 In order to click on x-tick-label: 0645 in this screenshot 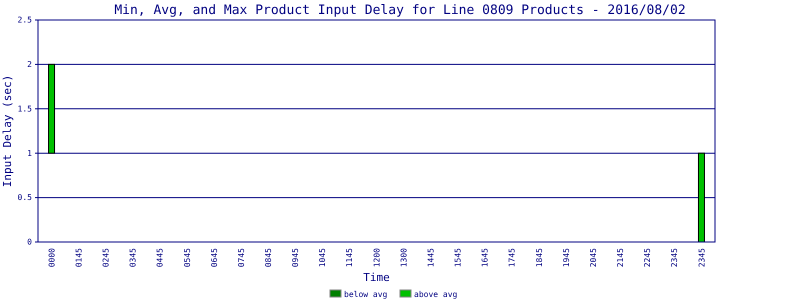, I will do `click(214, 258)`.